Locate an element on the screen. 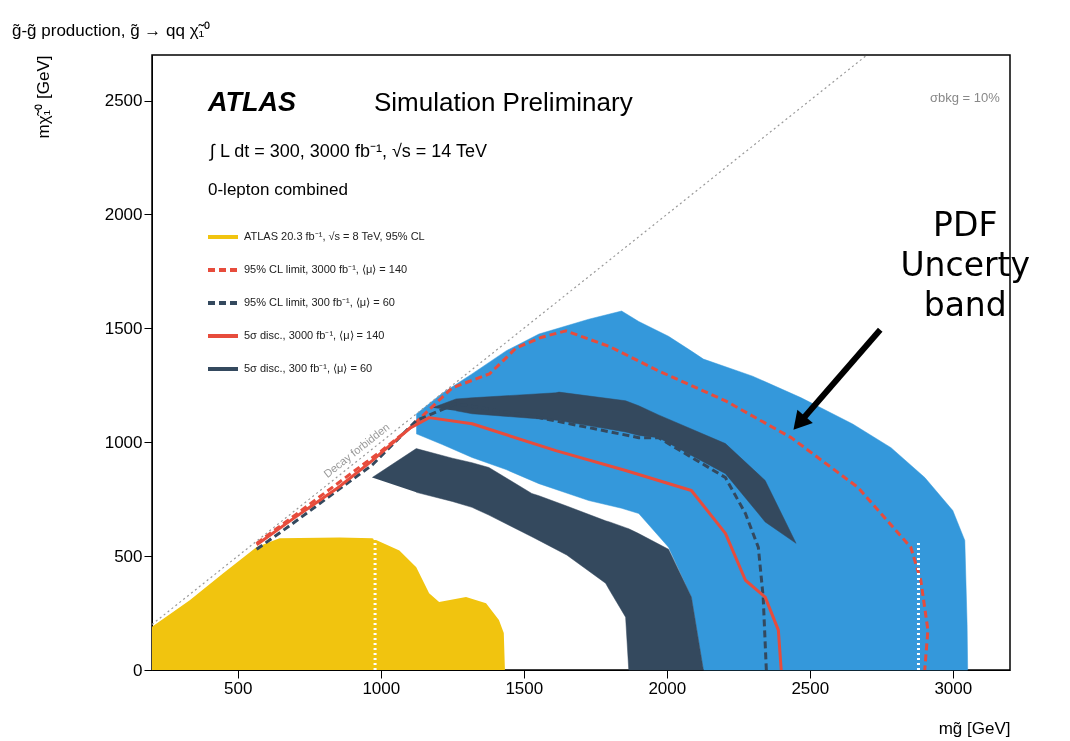 The image size is (1070, 741). legend-label: ATLAS 20.3 fb⁻¹, √s = 8 TeV, 95% CL is located at coordinates (334, 236).